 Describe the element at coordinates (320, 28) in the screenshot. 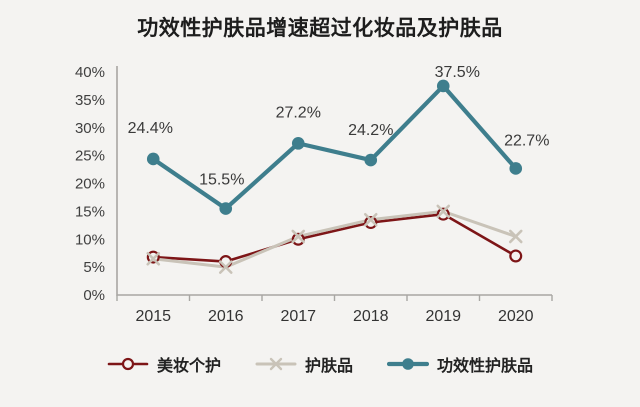

I see `chart-title: 功效性护肤品增速超过化妆品及护肤品` at that location.